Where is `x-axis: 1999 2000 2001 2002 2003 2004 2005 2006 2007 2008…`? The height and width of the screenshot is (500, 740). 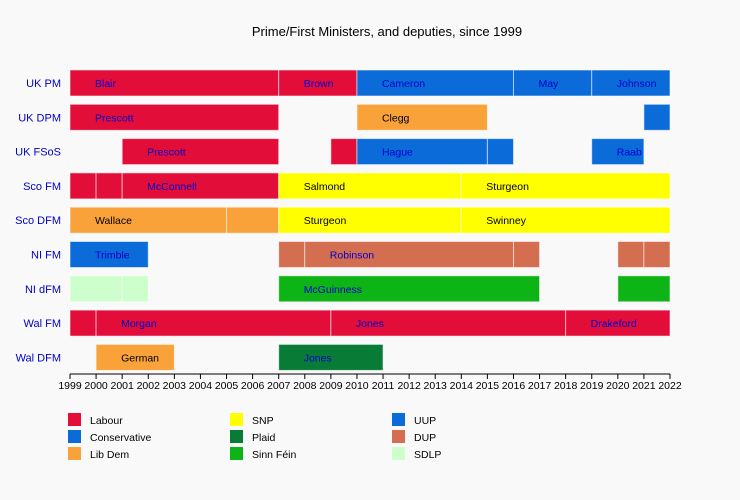
x-axis: 1999 2000 2001 2002 2003 2004 2005 2006 2007 2008… is located at coordinates (370, 382).